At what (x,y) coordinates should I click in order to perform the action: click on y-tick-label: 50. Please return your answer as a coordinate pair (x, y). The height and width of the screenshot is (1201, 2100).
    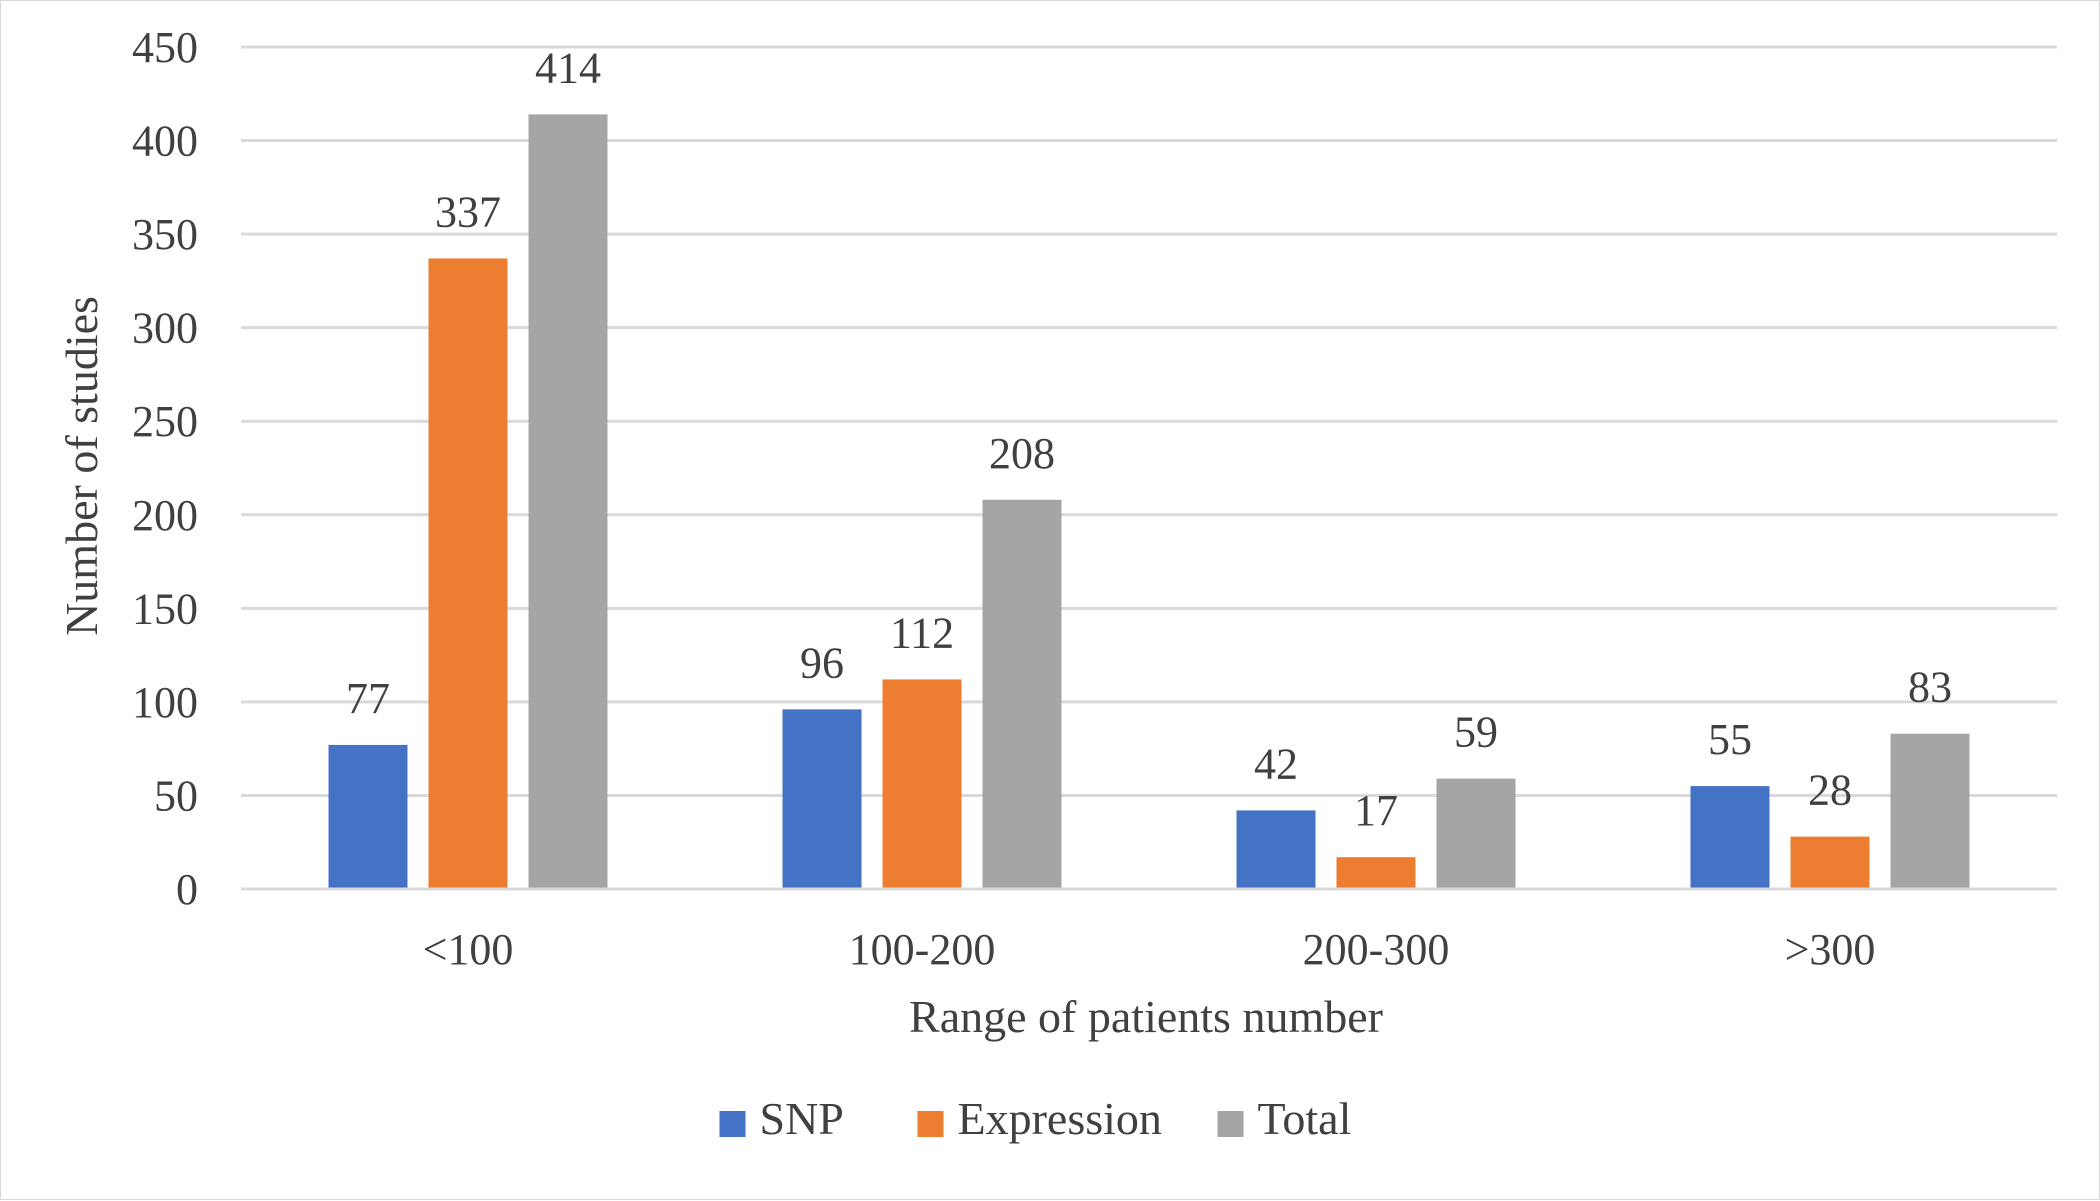
    Looking at the image, I should click on (176, 795).